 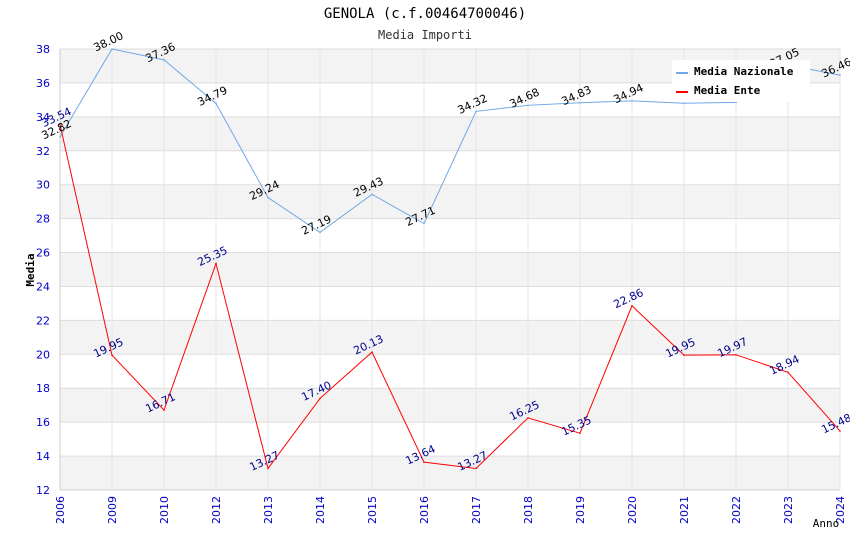 What do you see at coordinates (43, 456) in the screenshot?
I see `y-tick-label: 14` at bounding box center [43, 456].